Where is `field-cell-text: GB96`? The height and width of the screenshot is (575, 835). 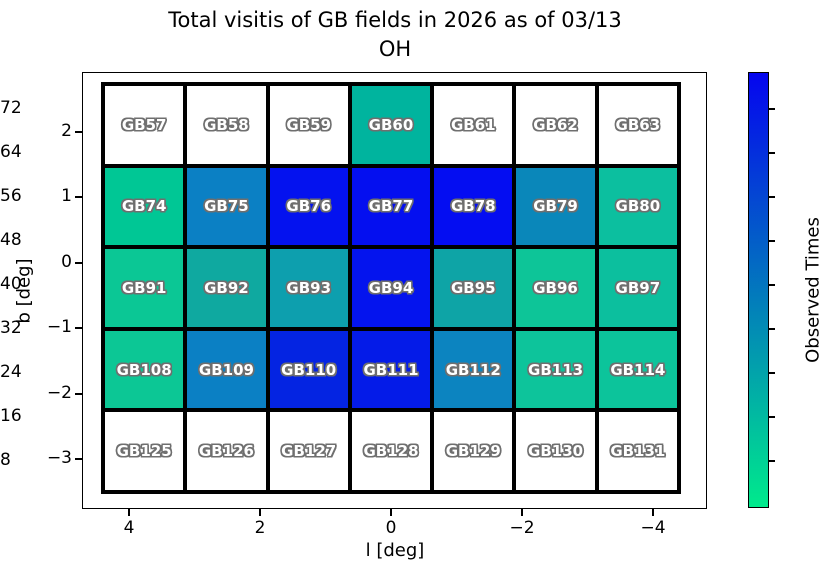 field-cell-text: GB96 is located at coordinates (555, 287).